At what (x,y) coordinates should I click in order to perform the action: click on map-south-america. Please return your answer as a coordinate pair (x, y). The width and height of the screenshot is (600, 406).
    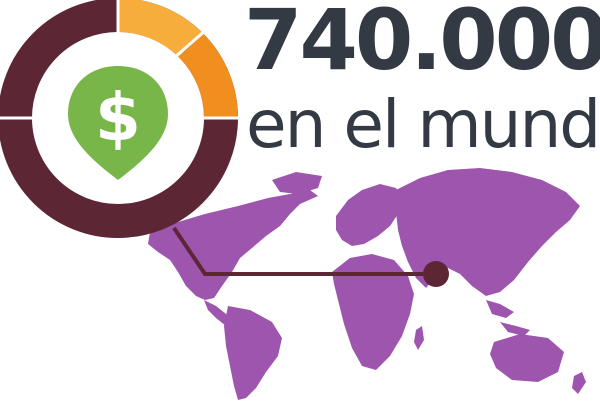
    Looking at the image, I should click on (253, 353).